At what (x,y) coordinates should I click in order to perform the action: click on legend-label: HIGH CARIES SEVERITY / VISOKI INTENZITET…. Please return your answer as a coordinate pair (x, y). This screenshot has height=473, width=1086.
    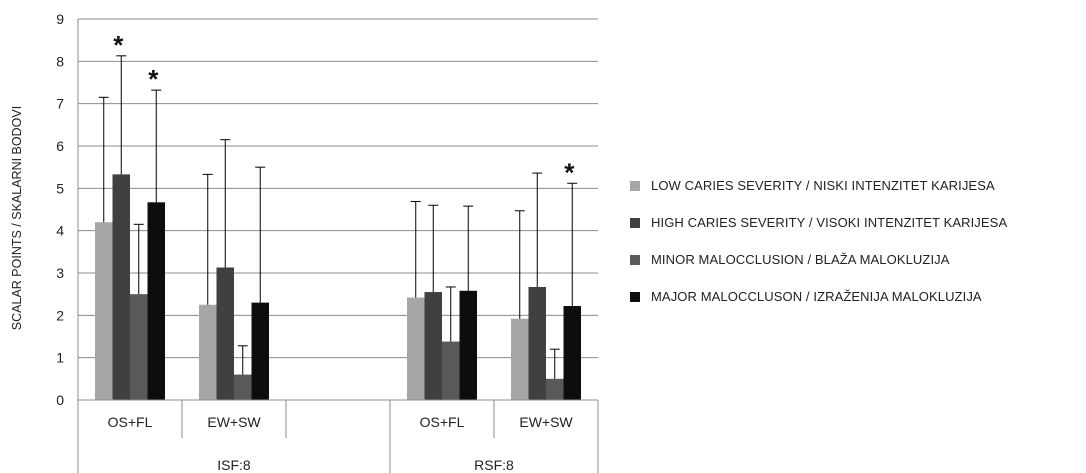
    Looking at the image, I should click on (829, 222).